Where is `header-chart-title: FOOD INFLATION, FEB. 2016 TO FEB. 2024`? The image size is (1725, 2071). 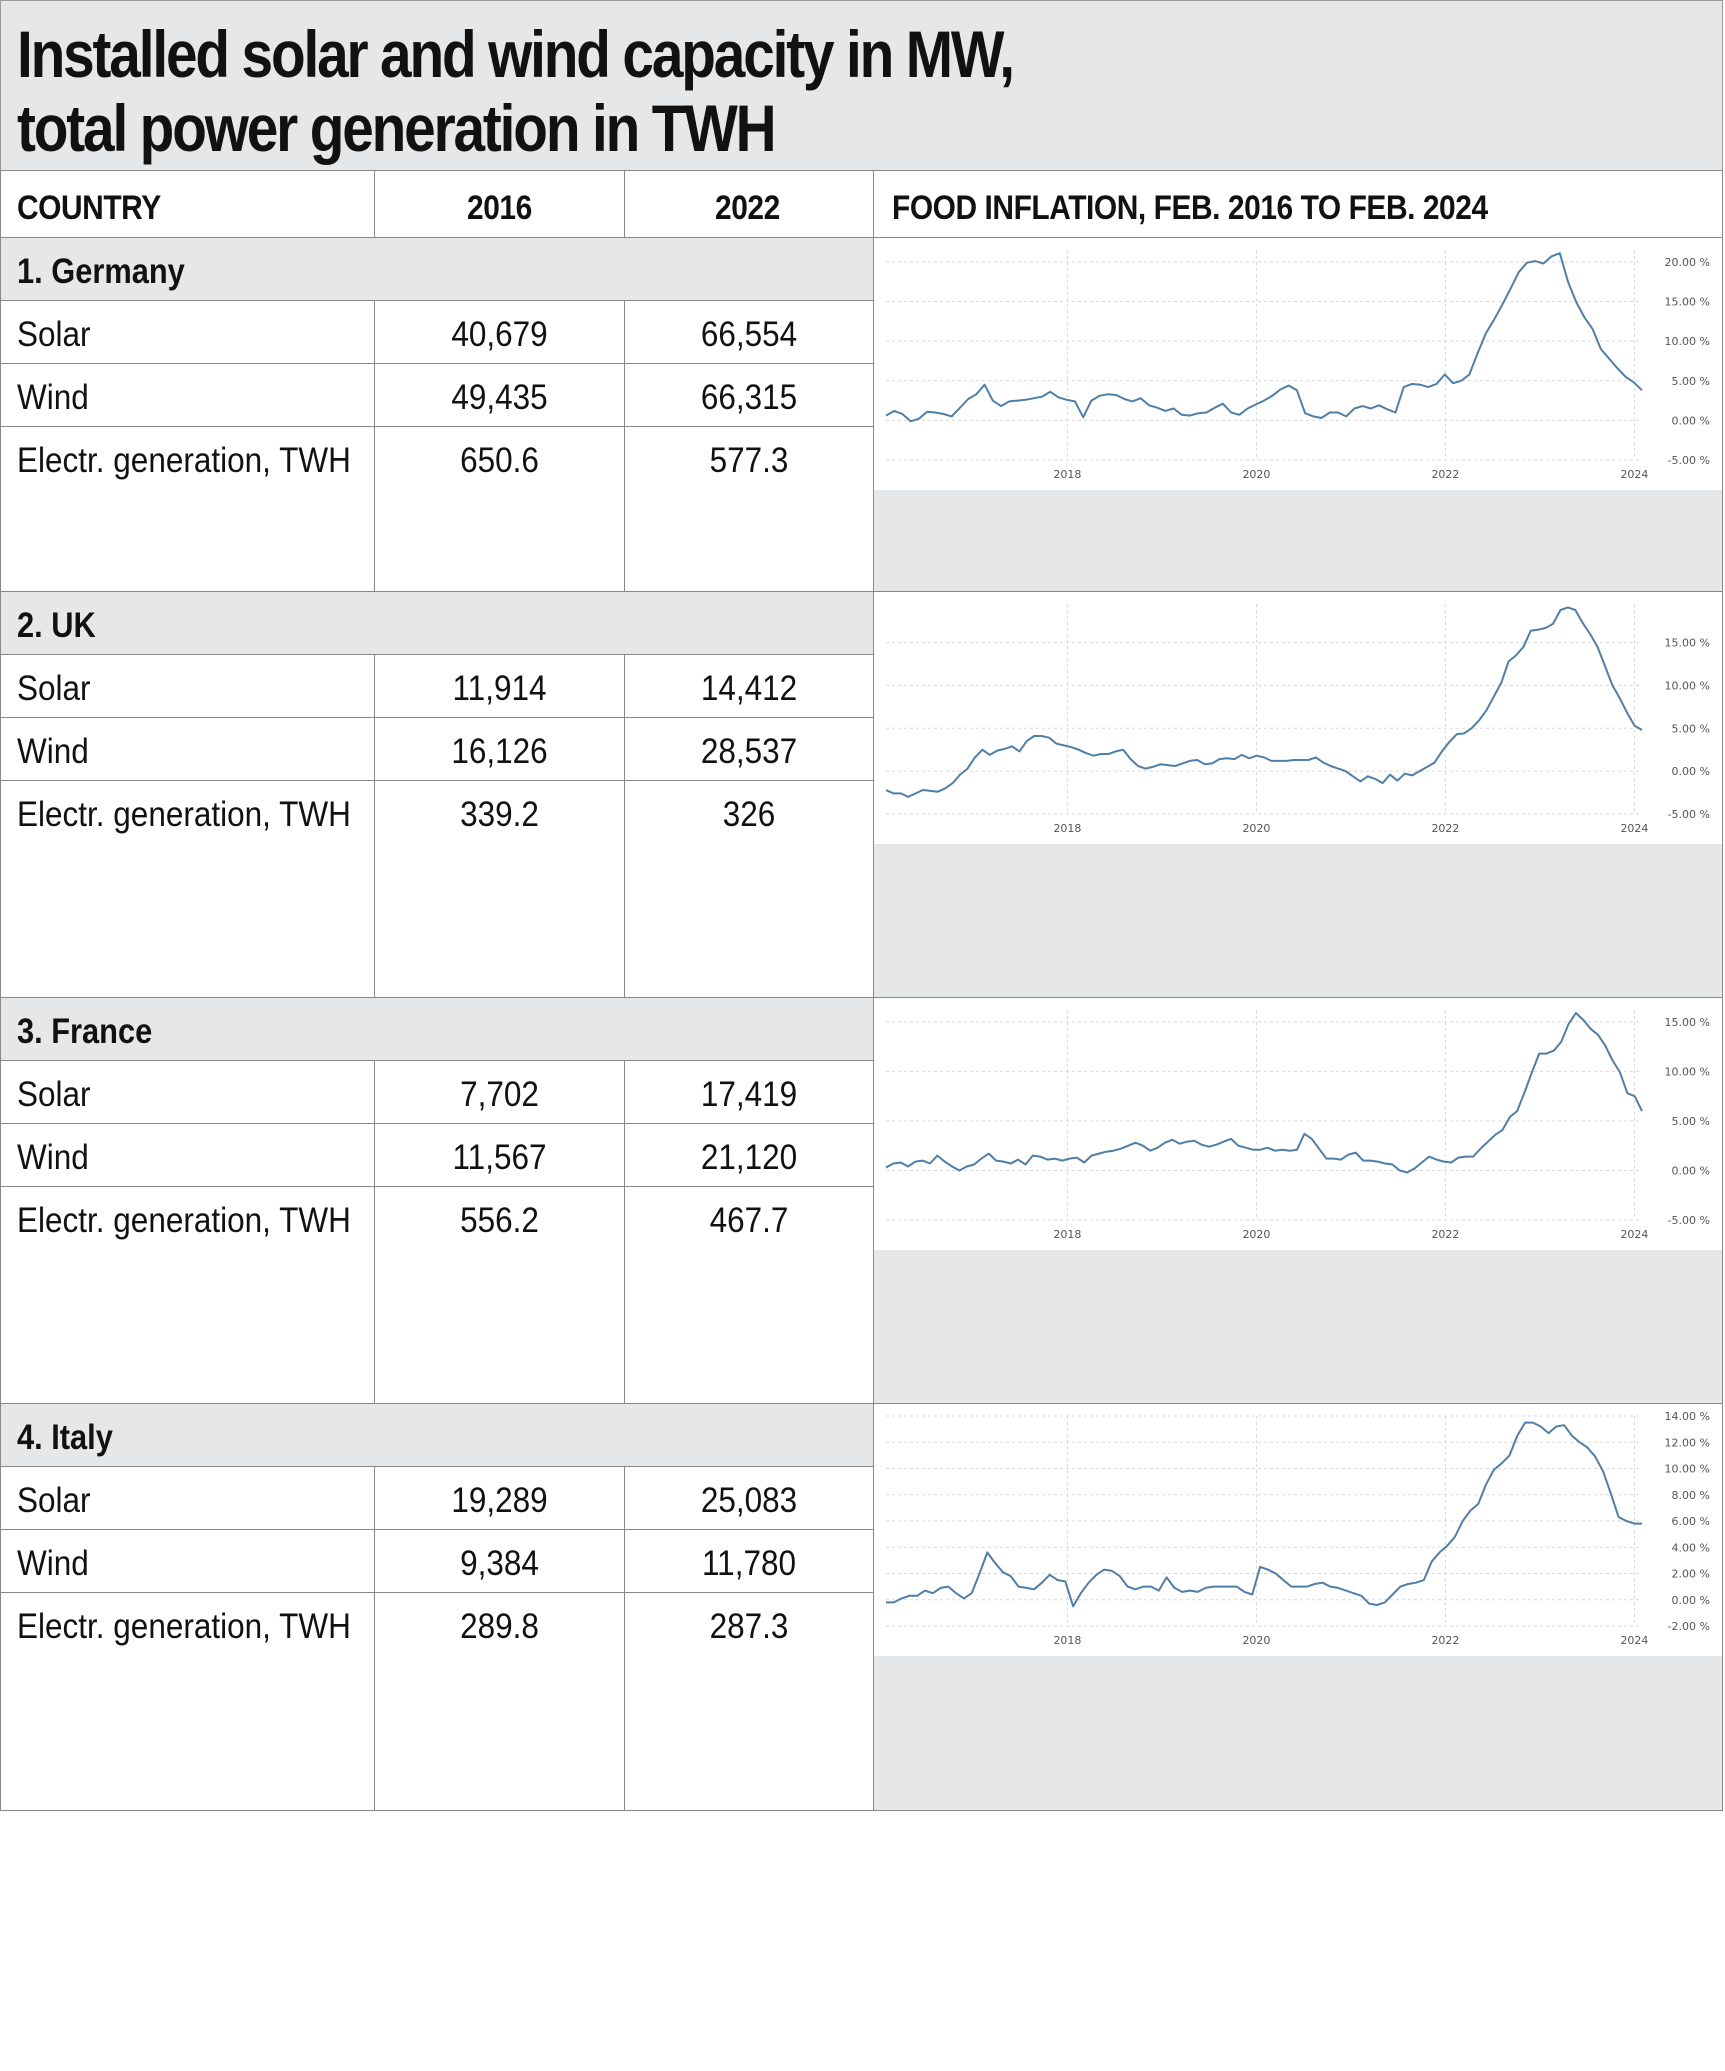 header-chart-title: FOOD INFLATION, FEB. 2016 TO FEB. 2024 is located at coordinates (1190, 208).